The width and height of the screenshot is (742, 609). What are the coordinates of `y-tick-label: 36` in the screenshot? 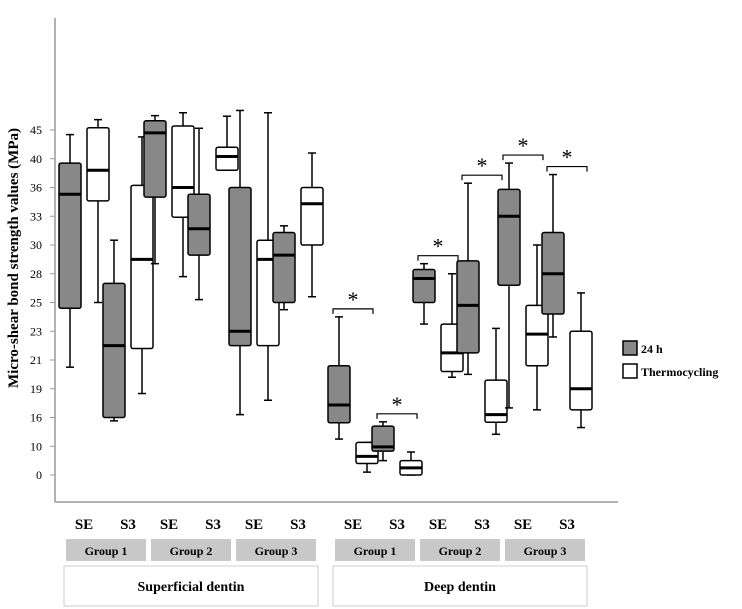 It's located at (36, 188).